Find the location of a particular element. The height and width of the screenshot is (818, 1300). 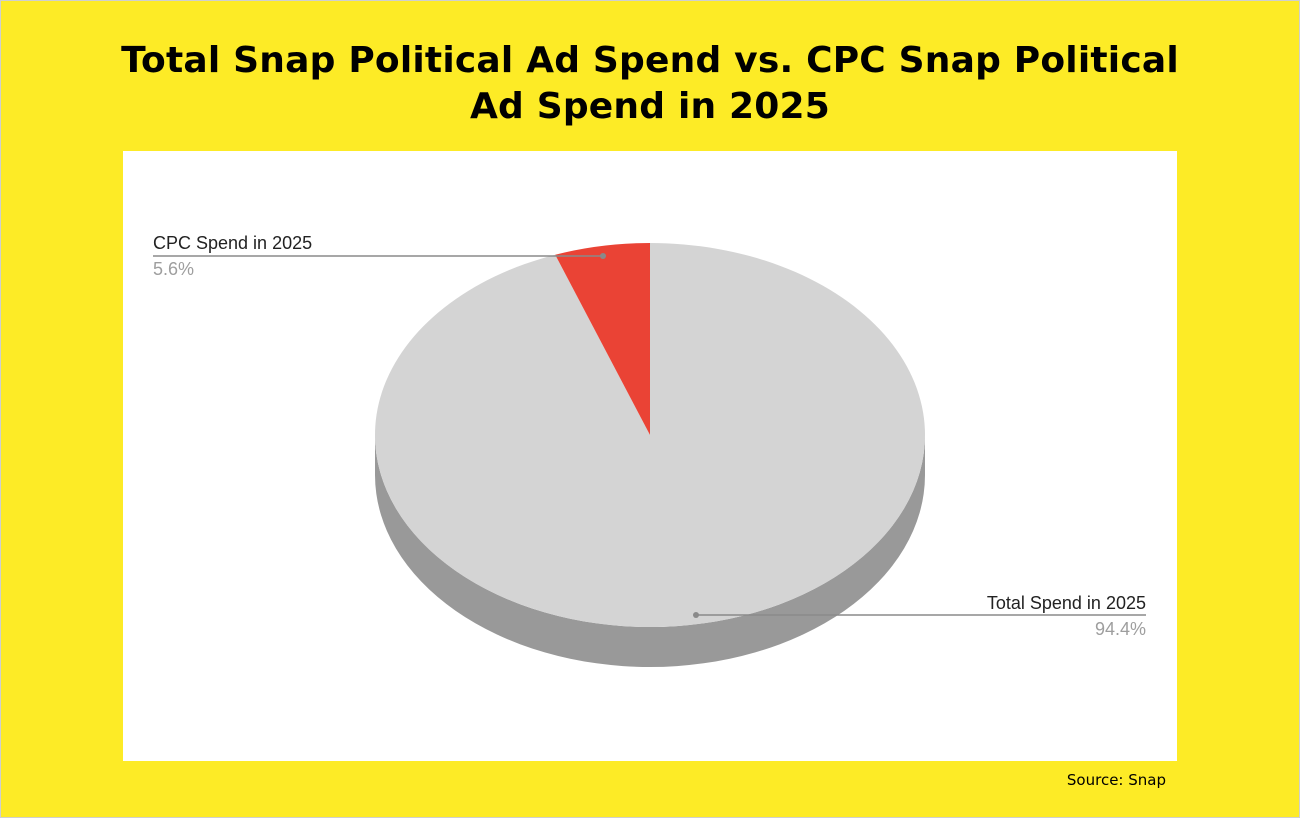

source-note: Source: Snap is located at coordinates (1116, 780).